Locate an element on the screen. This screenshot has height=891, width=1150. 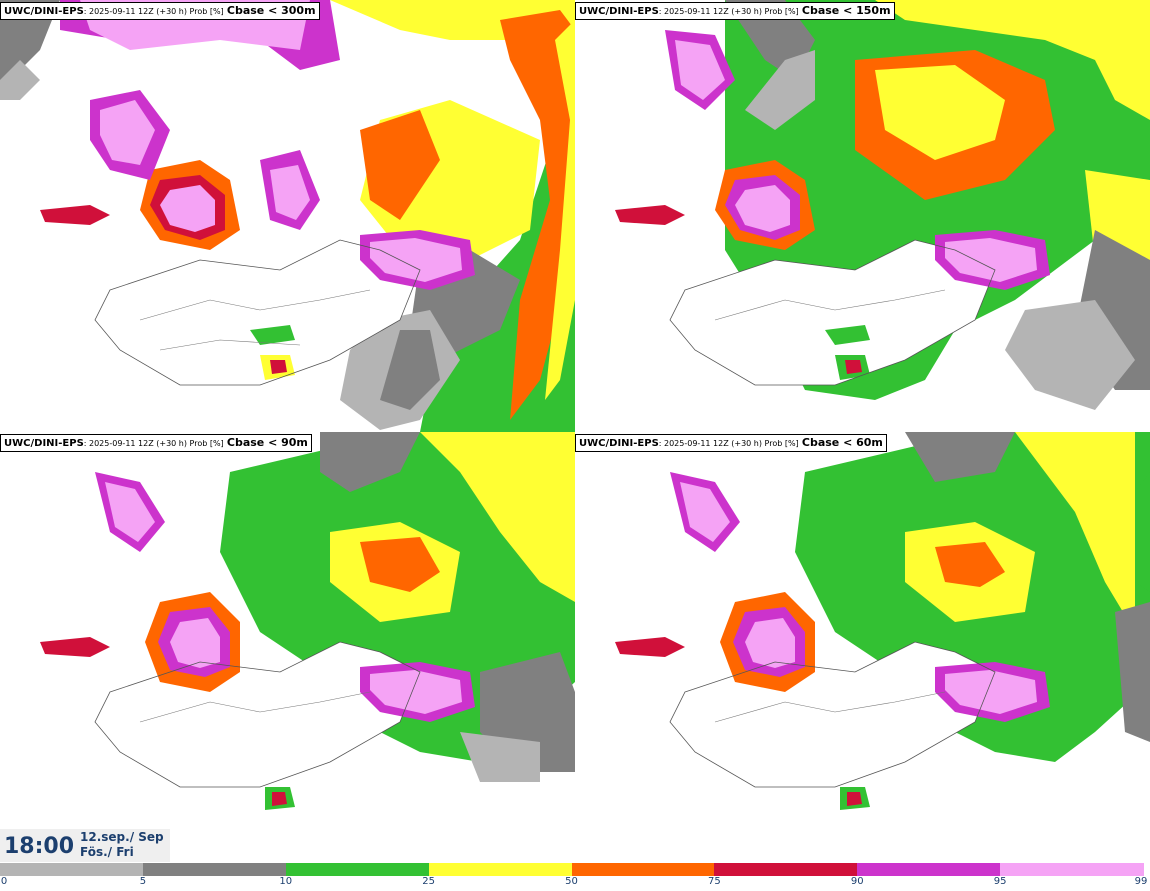
colorbar-tick-label: 99 is located at coordinates (1141, 881).